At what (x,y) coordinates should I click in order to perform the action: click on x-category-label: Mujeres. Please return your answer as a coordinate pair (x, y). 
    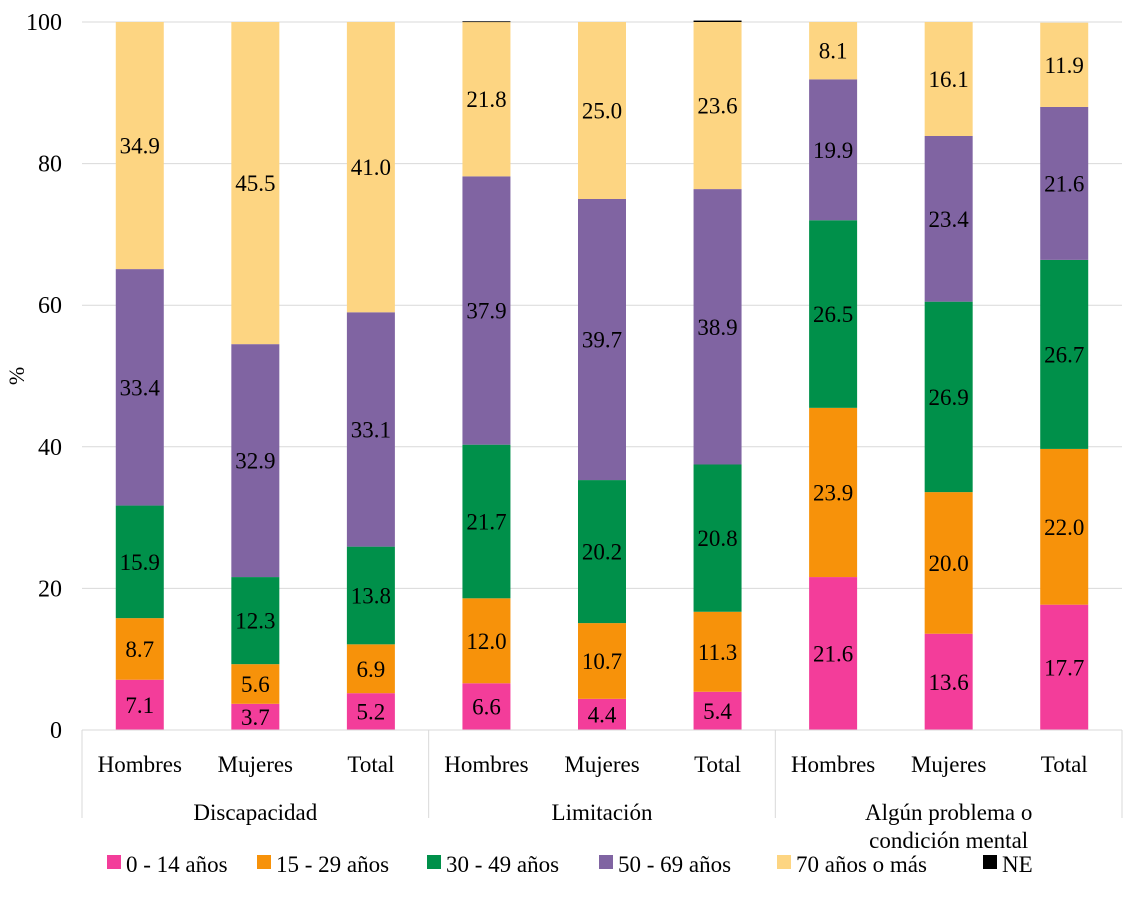
    Looking at the image, I should click on (601, 764).